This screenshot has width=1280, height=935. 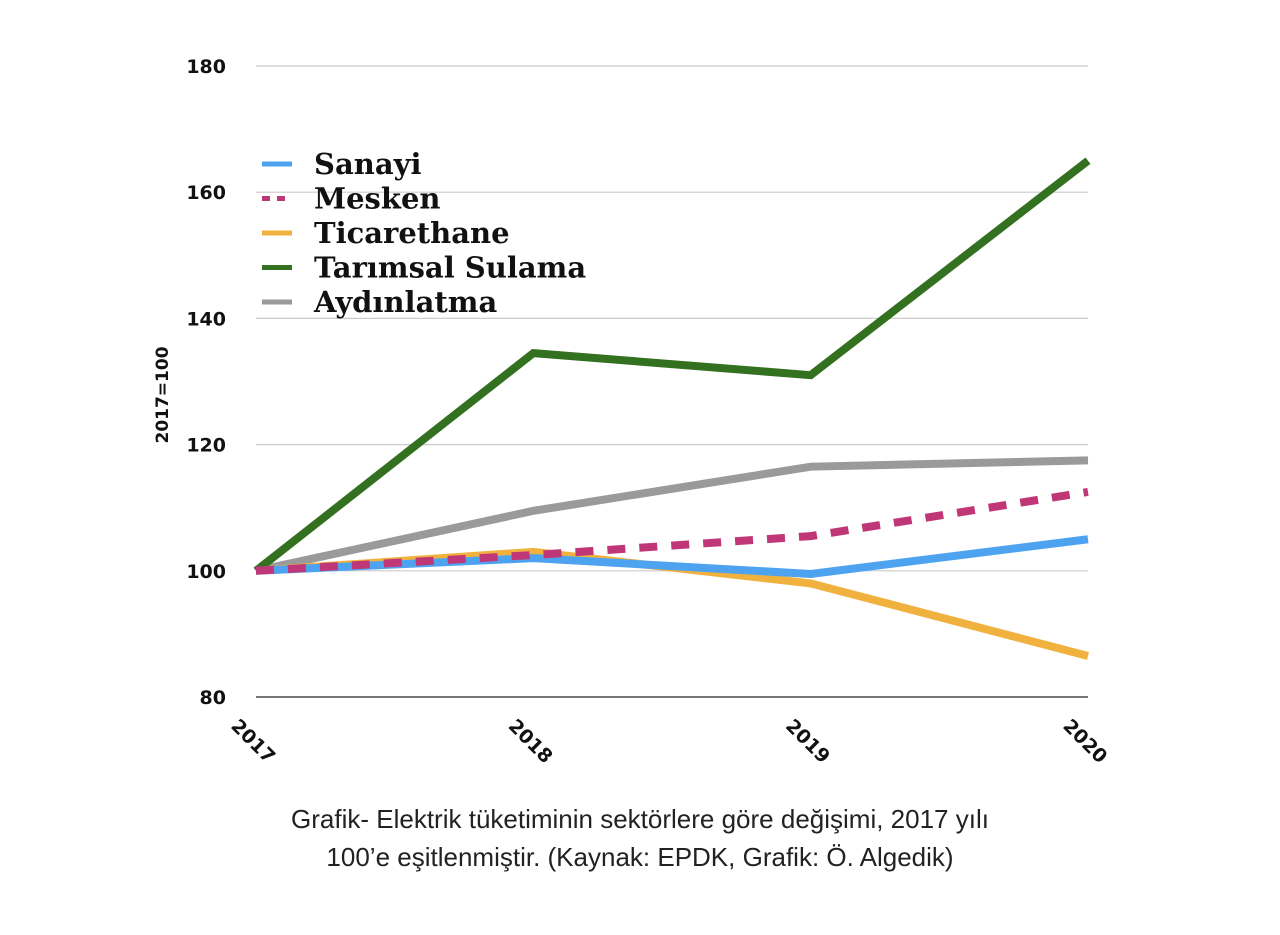 What do you see at coordinates (807, 741) in the screenshot?
I see `x-tick-label-2019: 2019` at bounding box center [807, 741].